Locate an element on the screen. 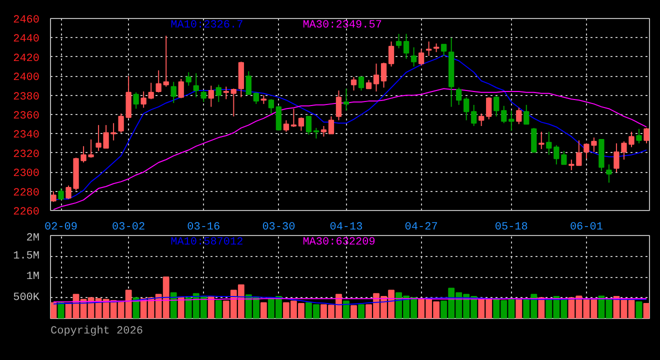 The height and width of the screenshot is (360, 660). y-tick-label: 2340 is located at coordinates (26, 136).